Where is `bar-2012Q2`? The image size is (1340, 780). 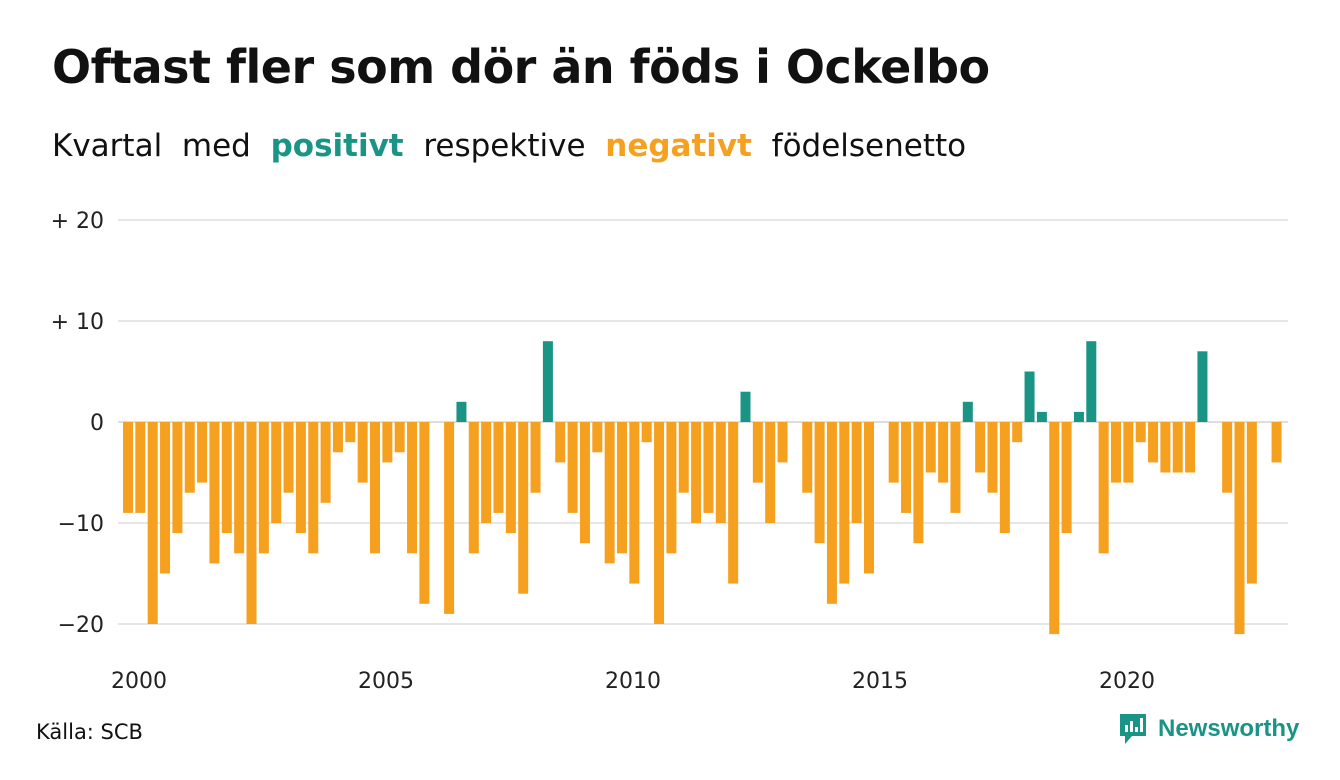 bar-2012Q2 is located at coordinates (733, 503).